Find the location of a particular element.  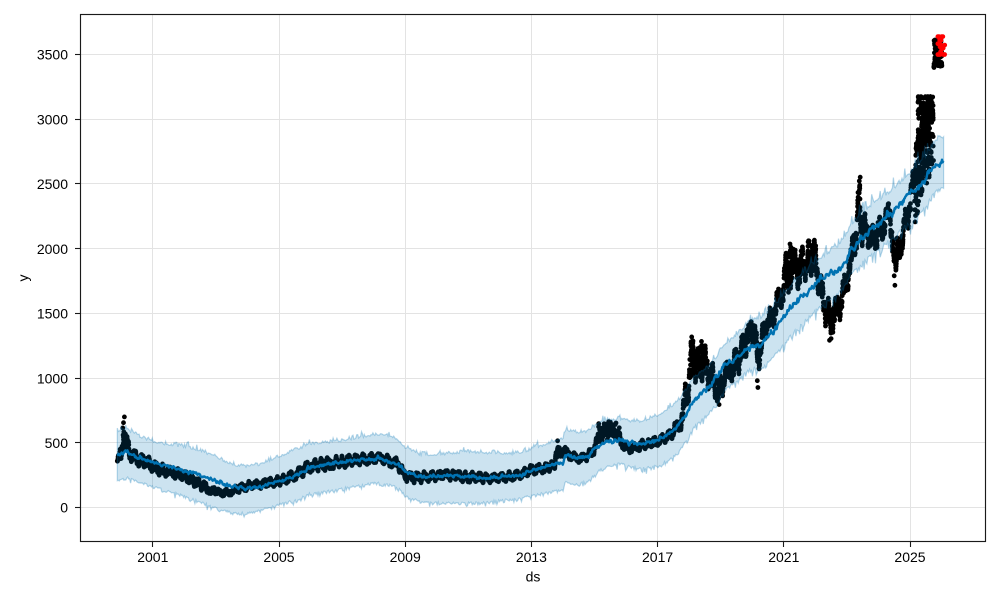

svg-text: 2021 is located at coordinates (783, 557).